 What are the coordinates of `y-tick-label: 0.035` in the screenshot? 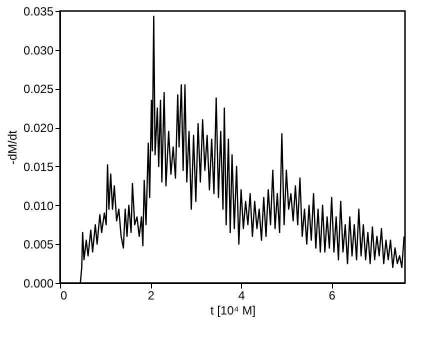 It's located at (38, 11).